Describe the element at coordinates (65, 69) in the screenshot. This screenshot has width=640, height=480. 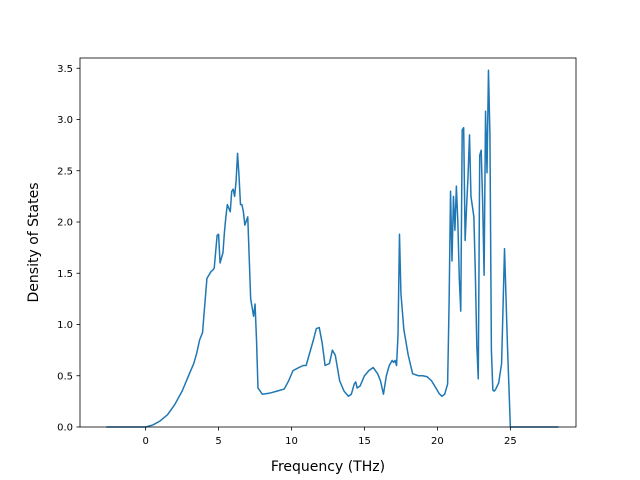
I see `y-tick-label: 3.5` at that location.